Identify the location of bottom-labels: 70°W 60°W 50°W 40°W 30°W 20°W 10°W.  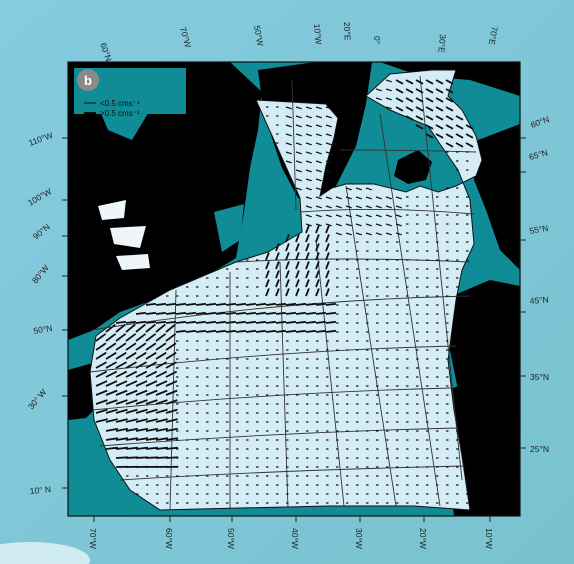
(291, 538).